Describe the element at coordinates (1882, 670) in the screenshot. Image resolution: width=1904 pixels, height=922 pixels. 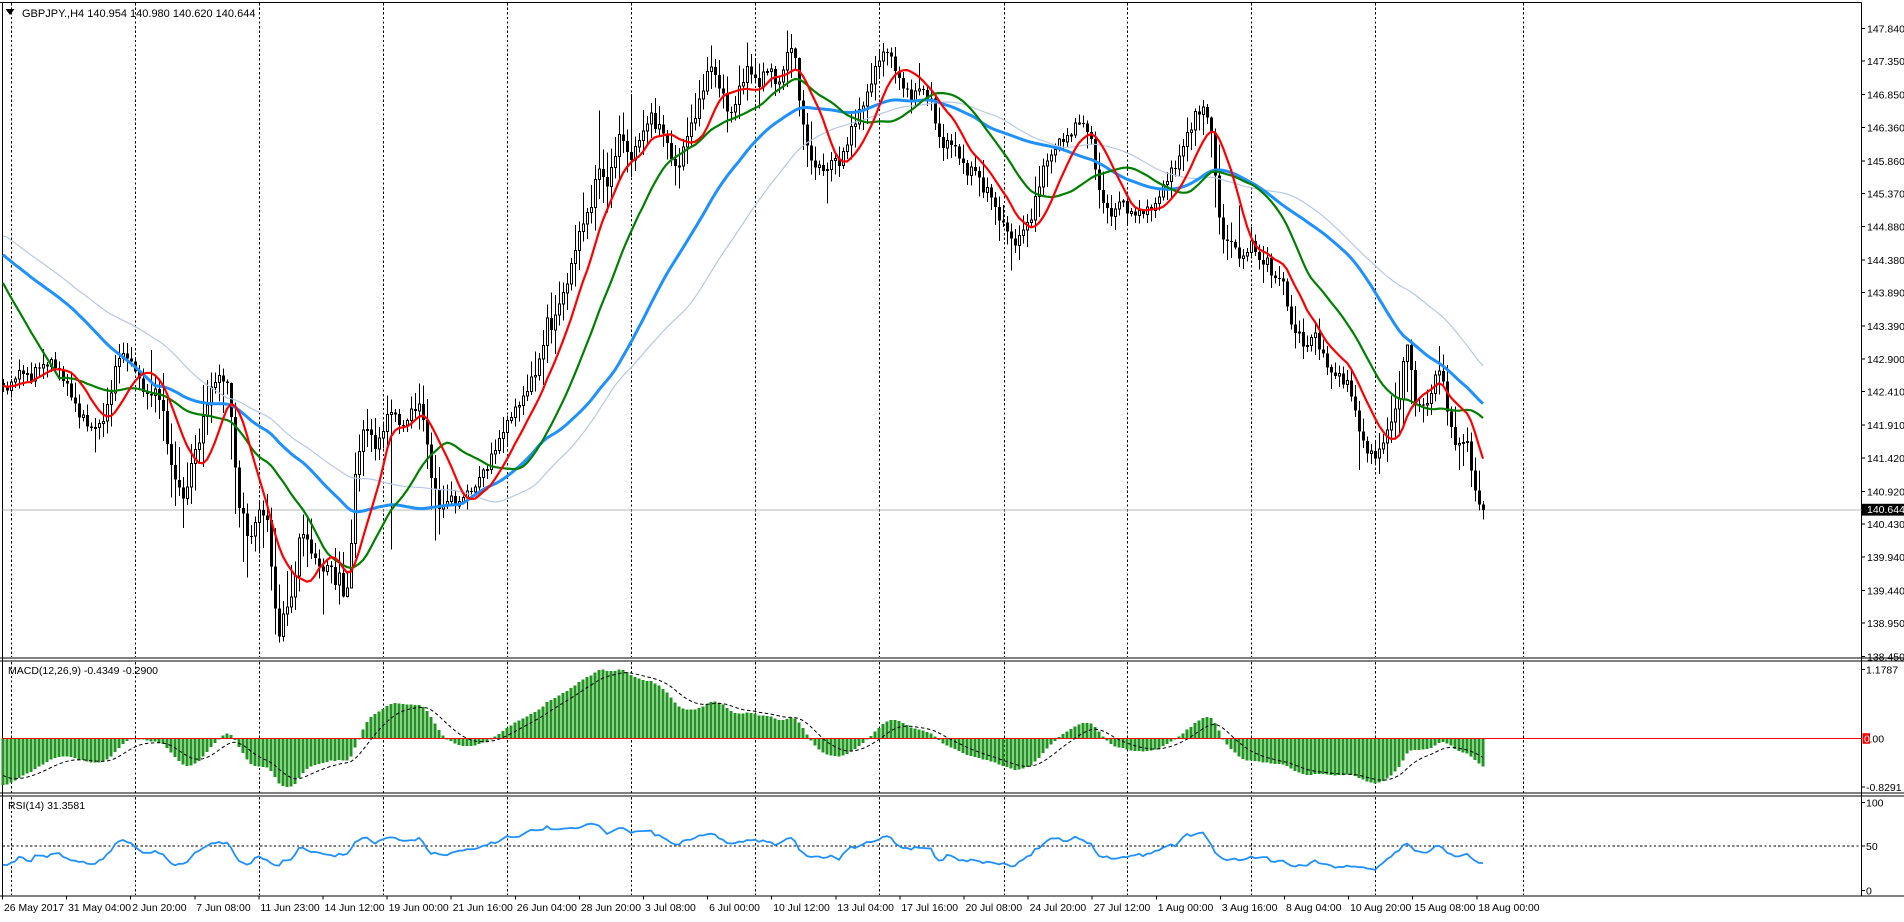
I see `svg-text: 1.1787` at that location.